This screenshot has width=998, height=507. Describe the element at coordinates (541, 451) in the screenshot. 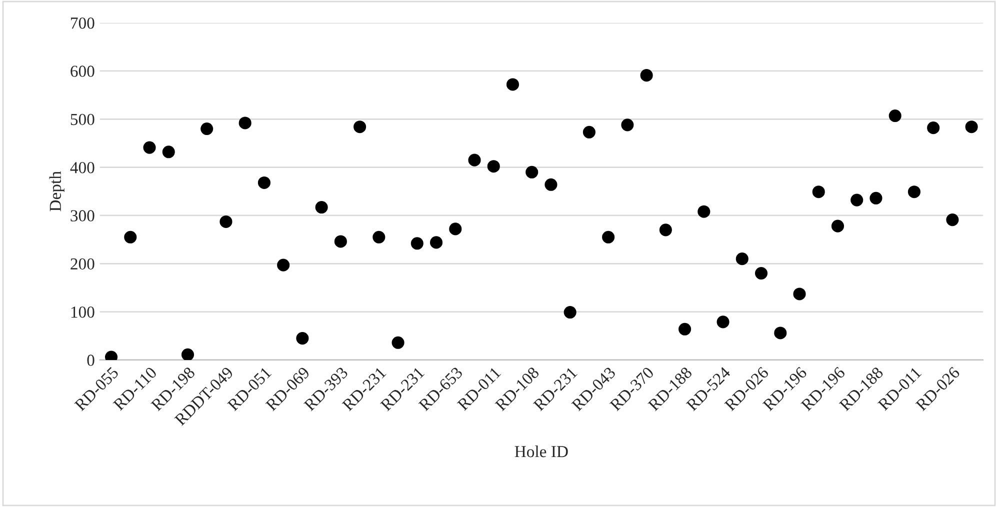

I see `x-axis-title: Hole ID` at that location.